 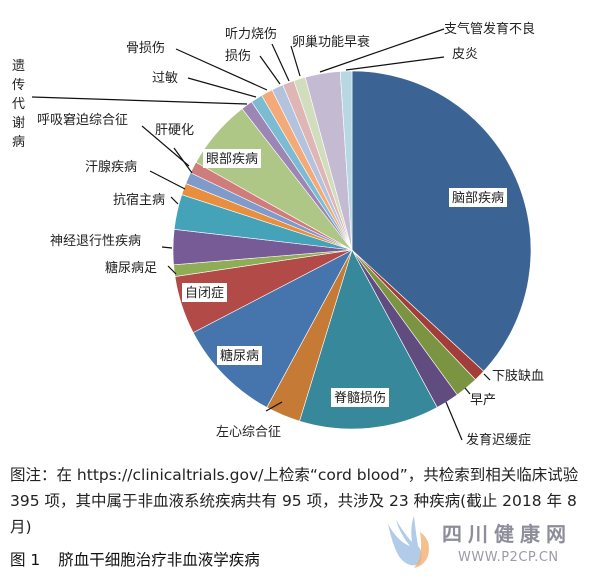 I want to click on slice-label: 下肢缺血, so click(x=518, y=376).